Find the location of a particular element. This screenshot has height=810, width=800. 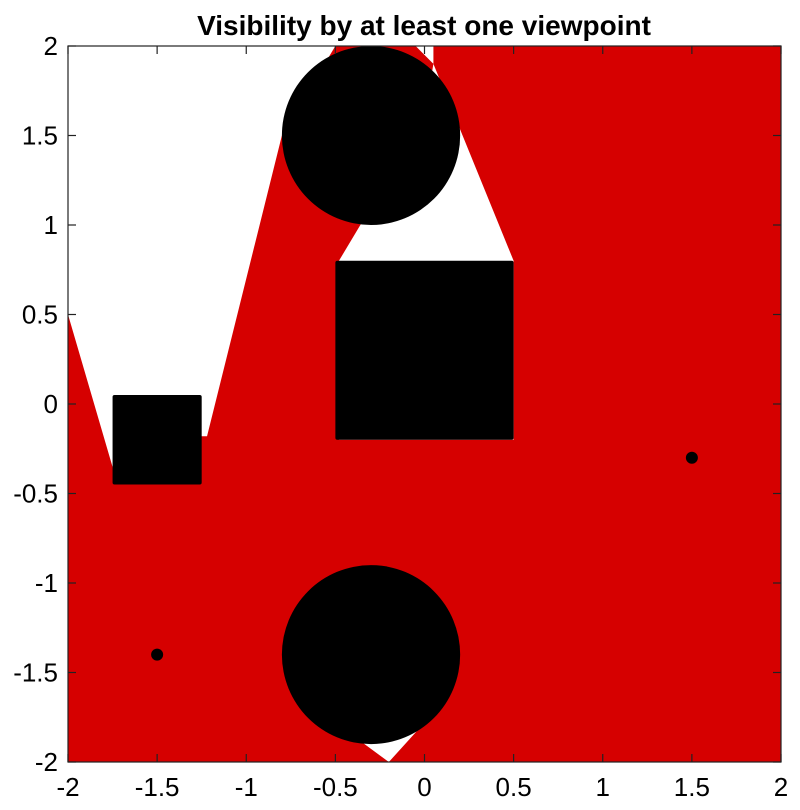

y-tick-label: -1.5 is located at coordinates (35, 673).